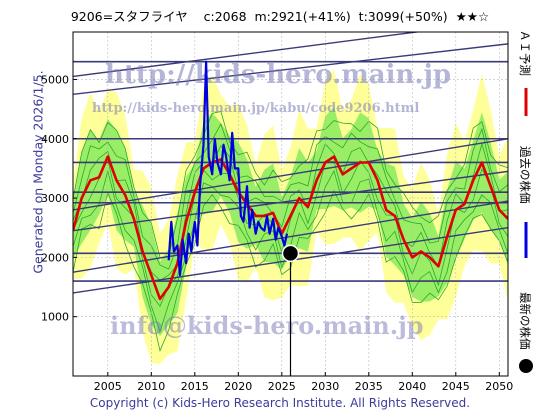 This screenshot has height=420, width=560. I want to click on y-tick-label: 5000, so click(55, 79).